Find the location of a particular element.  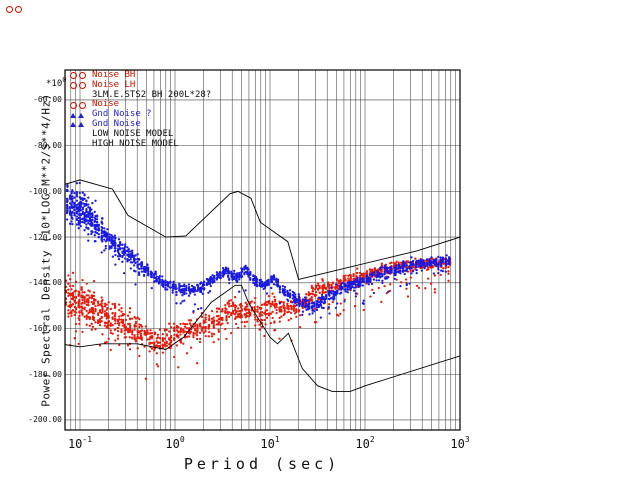

y-tick-label: -180.00 is located at coordinates (45, 374).